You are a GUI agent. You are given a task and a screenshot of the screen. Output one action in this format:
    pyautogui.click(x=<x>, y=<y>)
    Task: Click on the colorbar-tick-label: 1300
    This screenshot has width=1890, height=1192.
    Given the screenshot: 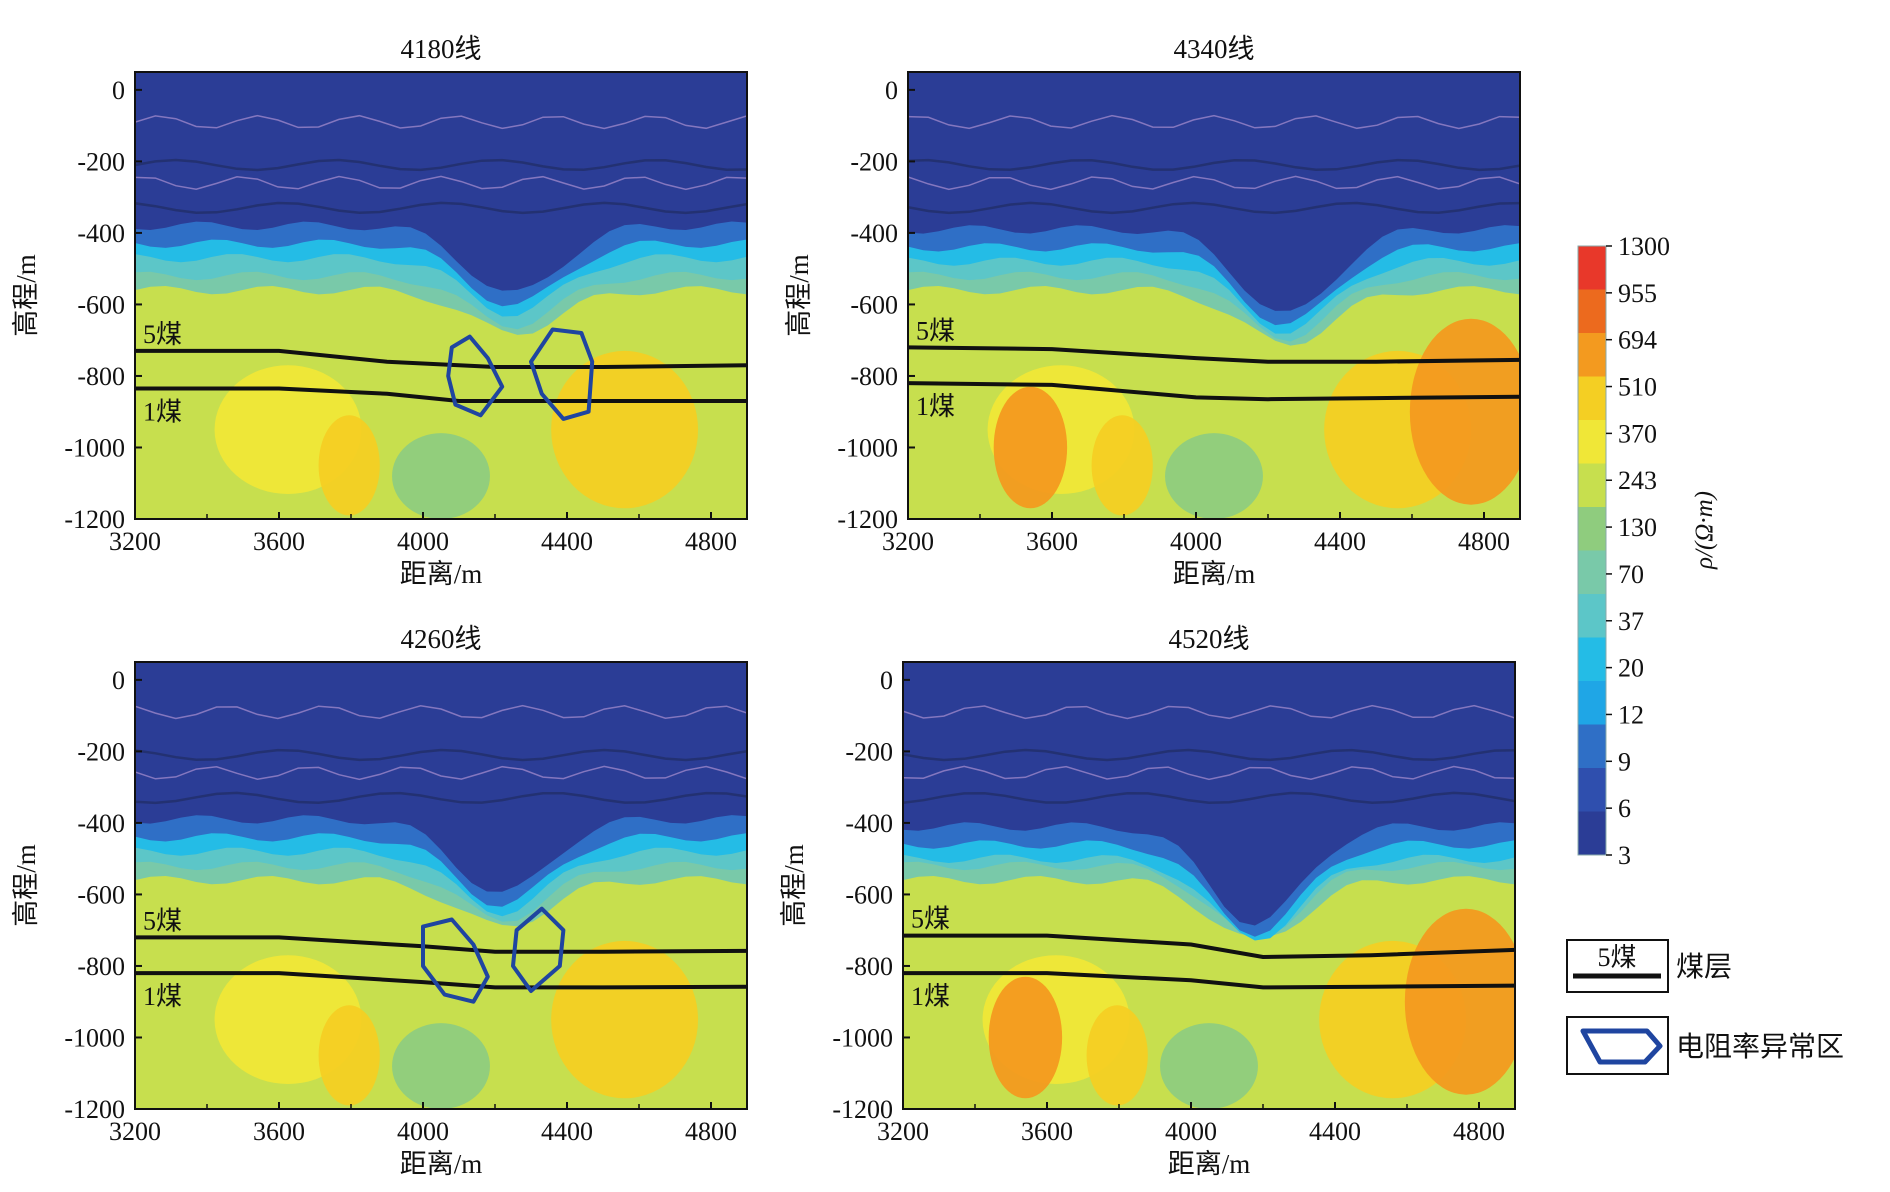 What is the action you would take?
    pyautogui.click(x=1644, y=246)
    